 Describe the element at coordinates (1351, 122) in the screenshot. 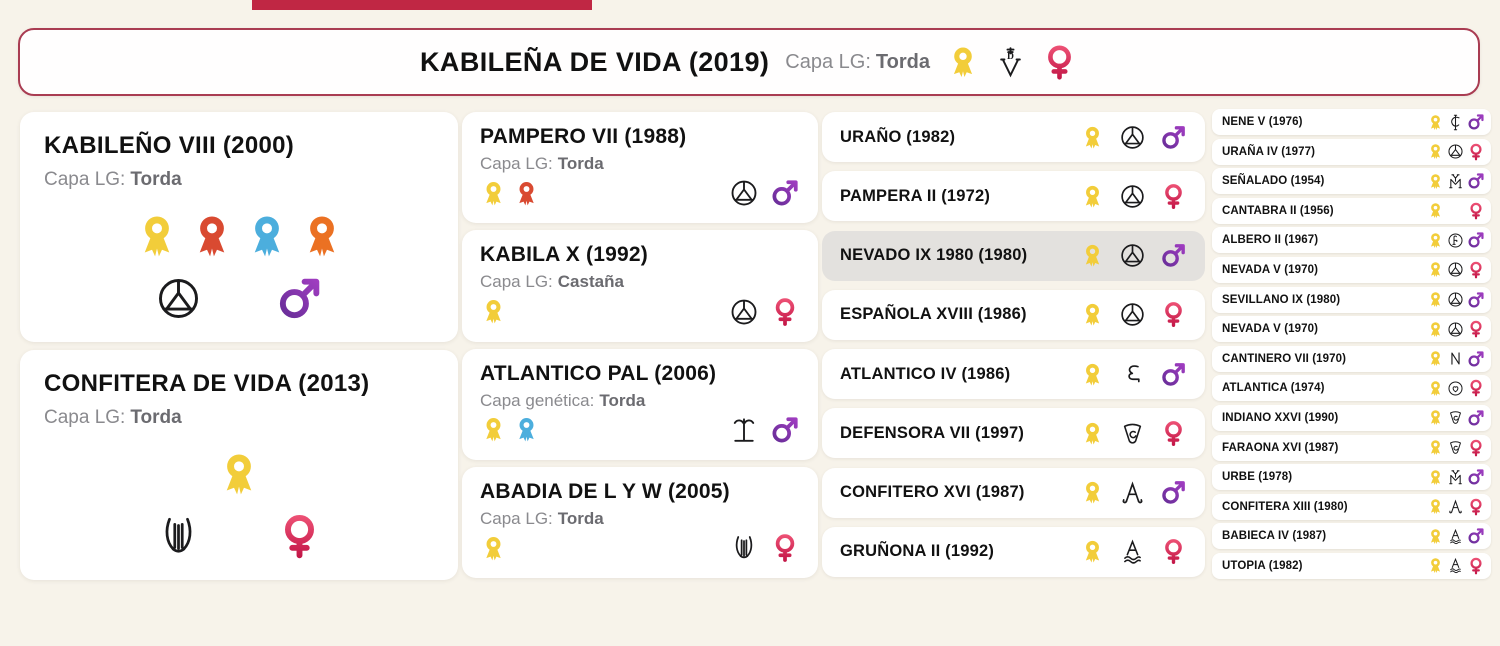

I see `horse-row: NENE V (1976)` at that location.